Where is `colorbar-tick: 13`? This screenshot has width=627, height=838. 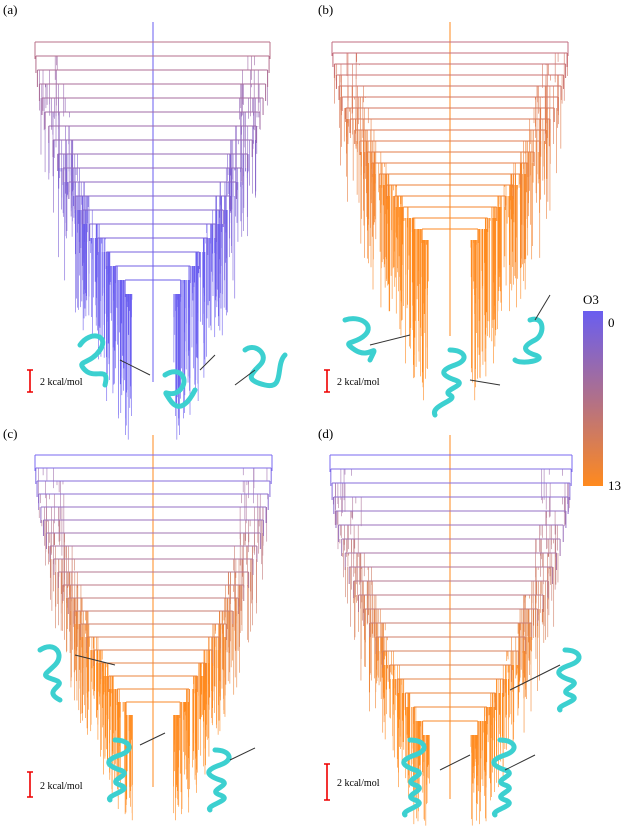 colorbar-tick: 13 is located at coordinates (614, 485).